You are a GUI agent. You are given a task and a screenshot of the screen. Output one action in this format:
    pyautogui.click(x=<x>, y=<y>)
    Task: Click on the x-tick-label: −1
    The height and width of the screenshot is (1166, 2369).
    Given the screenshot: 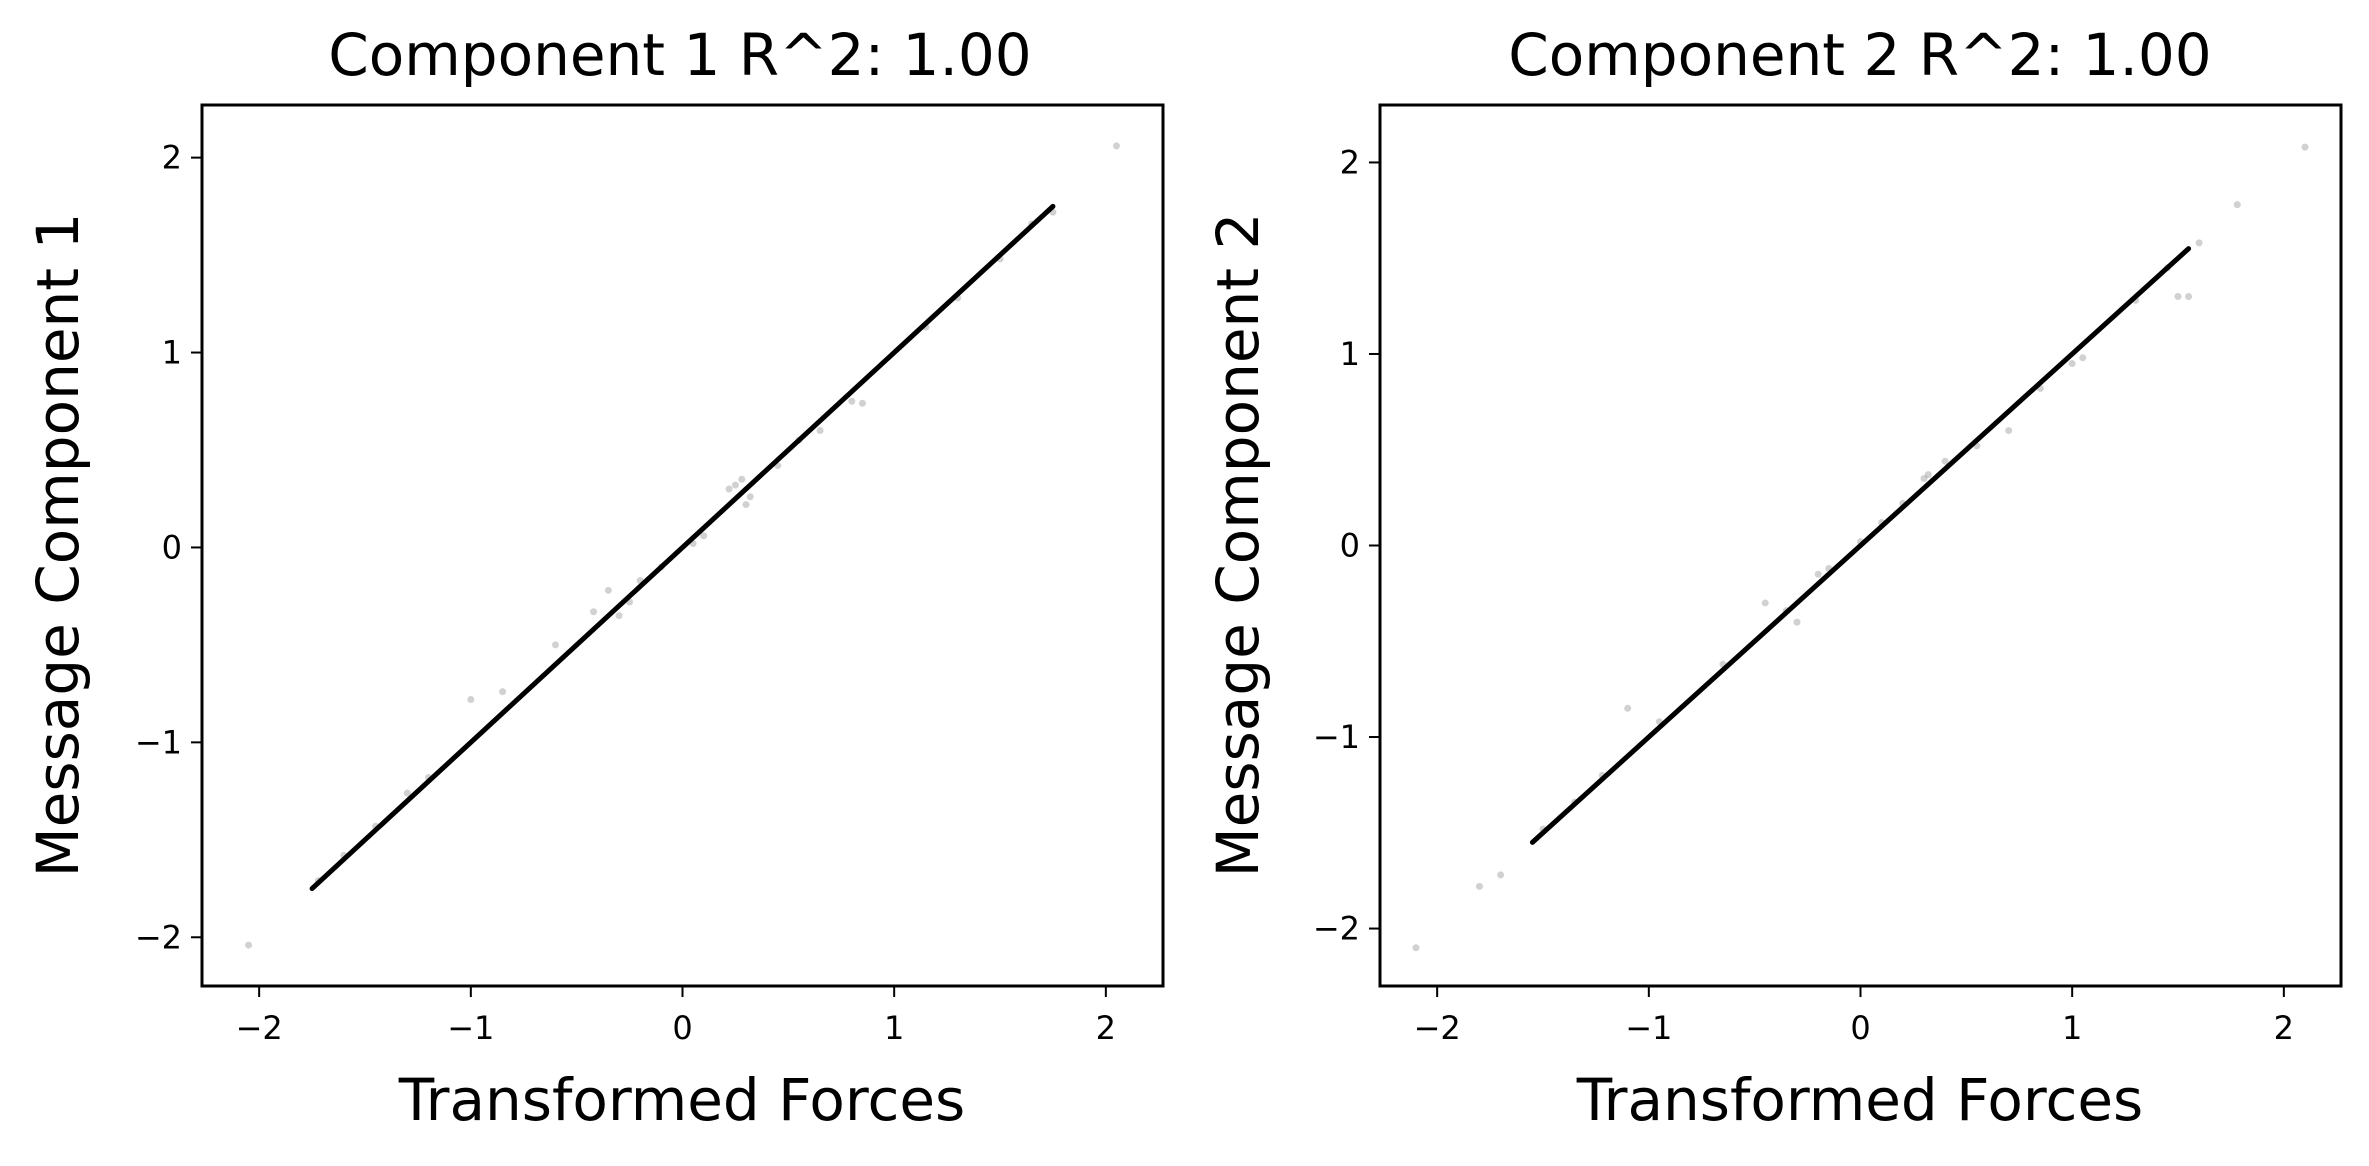 What is the action you would take?
    pyautogui.click(x=1648, y=1028)
    